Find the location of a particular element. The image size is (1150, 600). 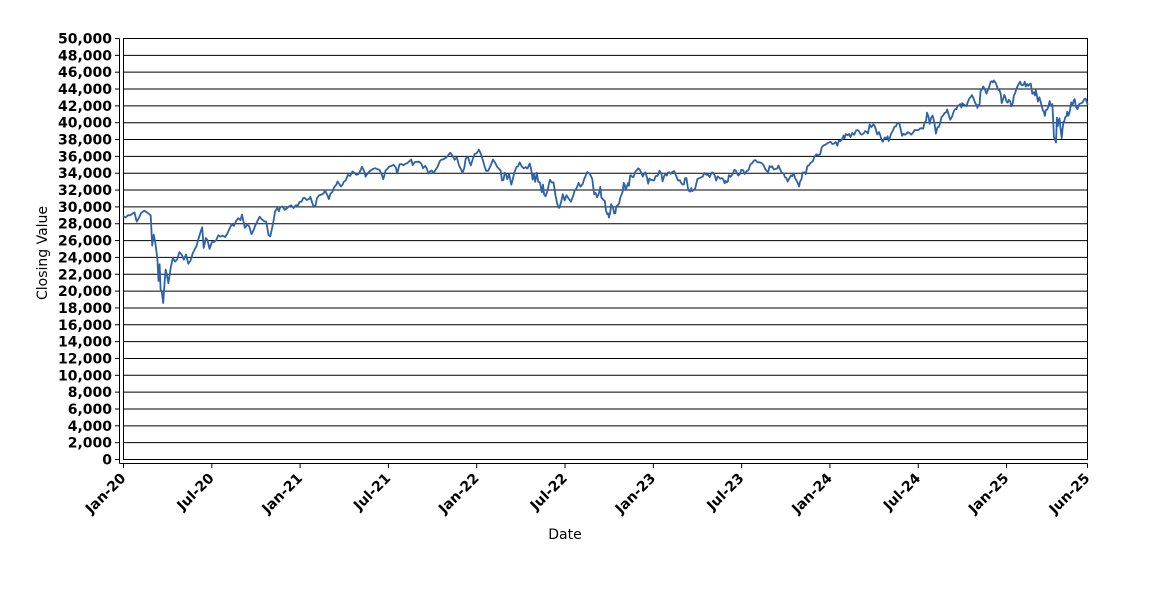

y-axis-title: Closing Value is located at coordinates (43, 253).